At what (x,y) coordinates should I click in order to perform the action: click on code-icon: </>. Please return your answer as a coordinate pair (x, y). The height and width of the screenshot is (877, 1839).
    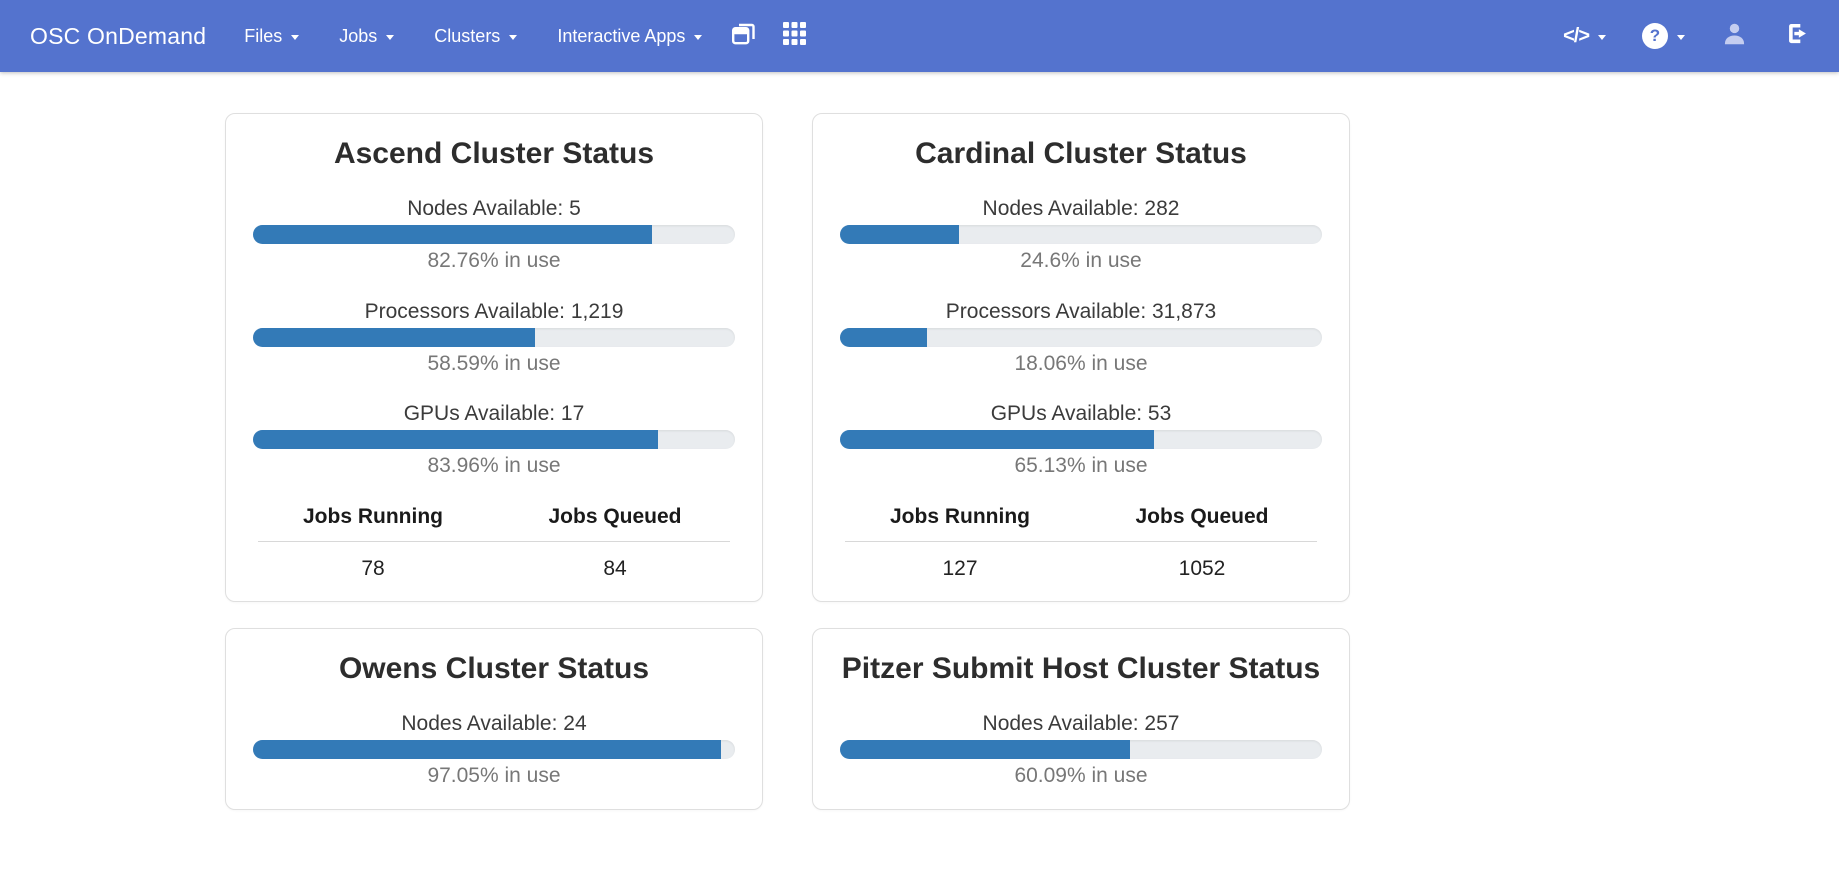
    Looking at the image, I should click on (1576, 35).